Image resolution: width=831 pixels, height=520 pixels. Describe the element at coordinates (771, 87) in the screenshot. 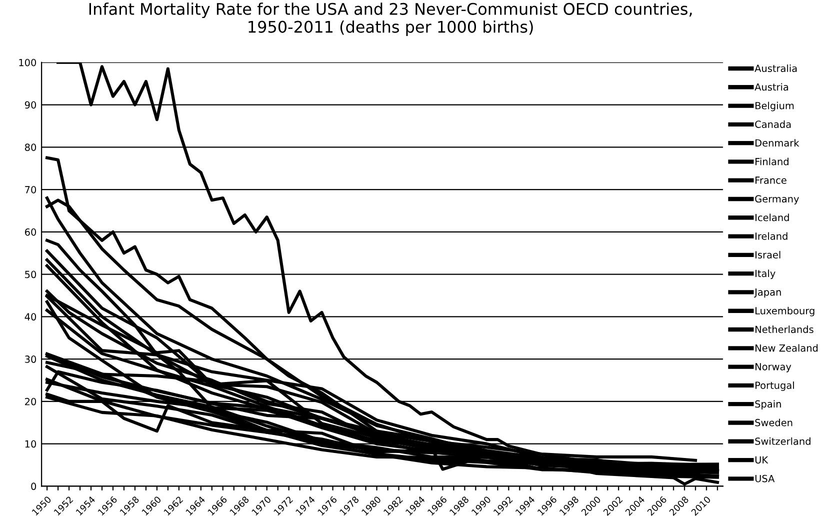

I see `legend-label: Austria` at that location.